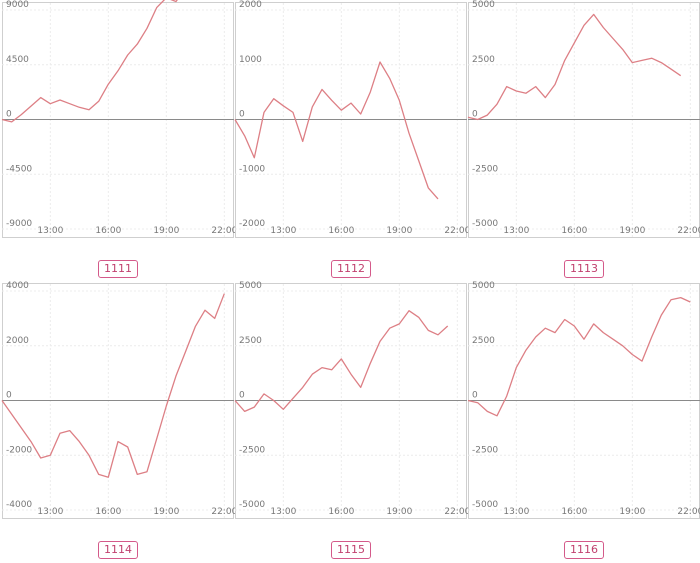 This screenshot has width=700, height=563. Describe the element at coordinates (118, 269) in the screenshot. I see `chart-label-badge: 1111` at that location.